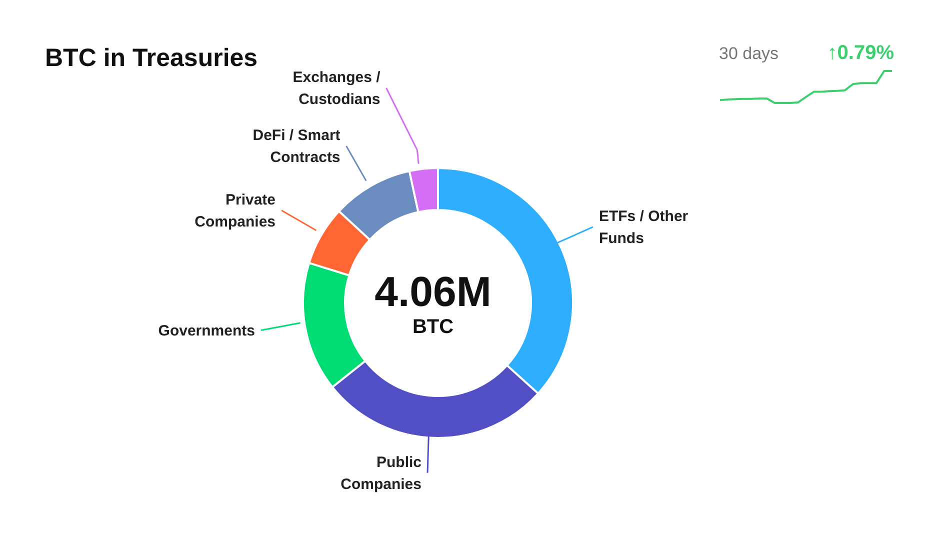 This screenshot has height=556, width=936. Describe the element at coordinates (433, 327) in the screenshot. I see `text: BTC` at that location.